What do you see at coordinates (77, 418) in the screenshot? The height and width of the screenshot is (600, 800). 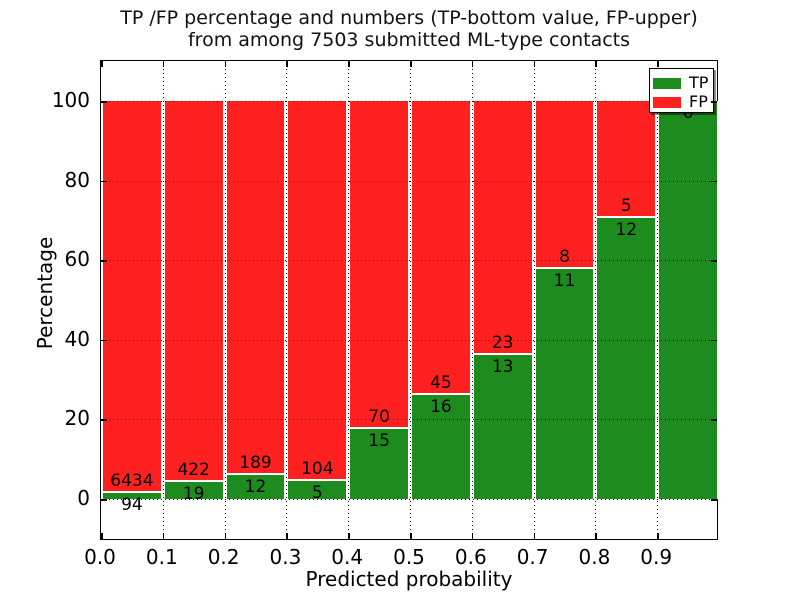 I see `y-tick-label: 20` at bounding box center [77, 418].